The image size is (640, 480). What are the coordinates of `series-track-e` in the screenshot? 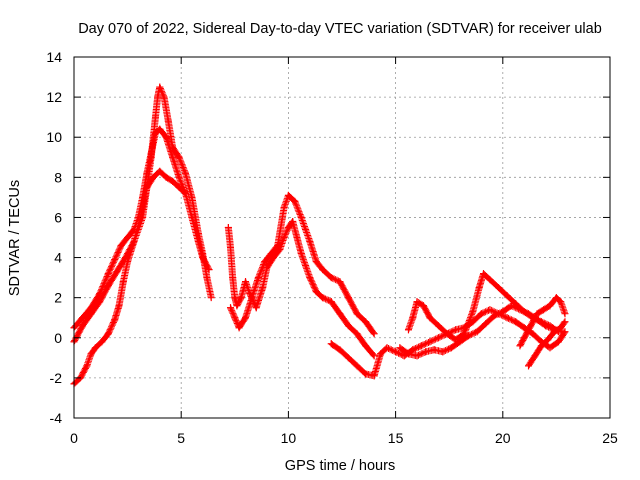 It's located at (302, 264).